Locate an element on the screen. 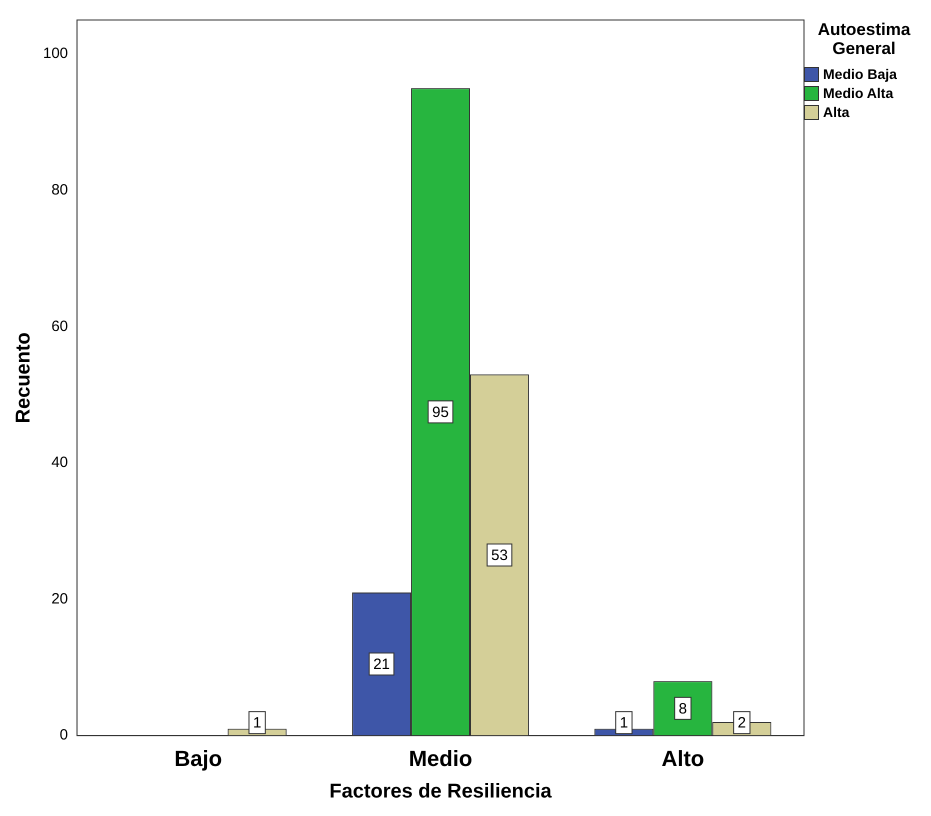 The width and height of the screenshot is (931, 816). y-tick-label: 80 is located at coordinates (59, 190).